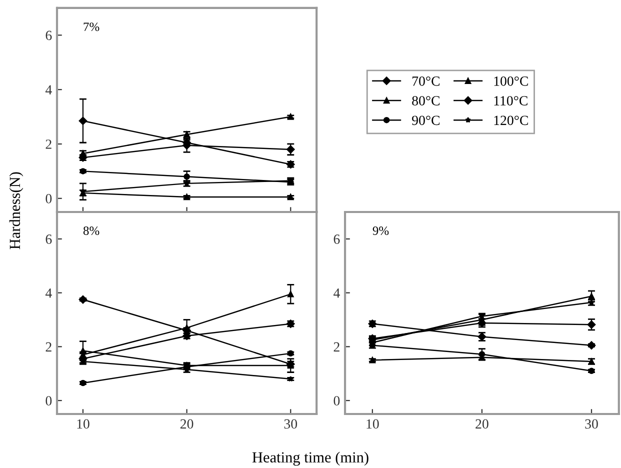 The image size is (621, 468). What do you see at coordinates (91, 230) in the screenshot?
I see `text: 8%` at bounding box center [91, 230].